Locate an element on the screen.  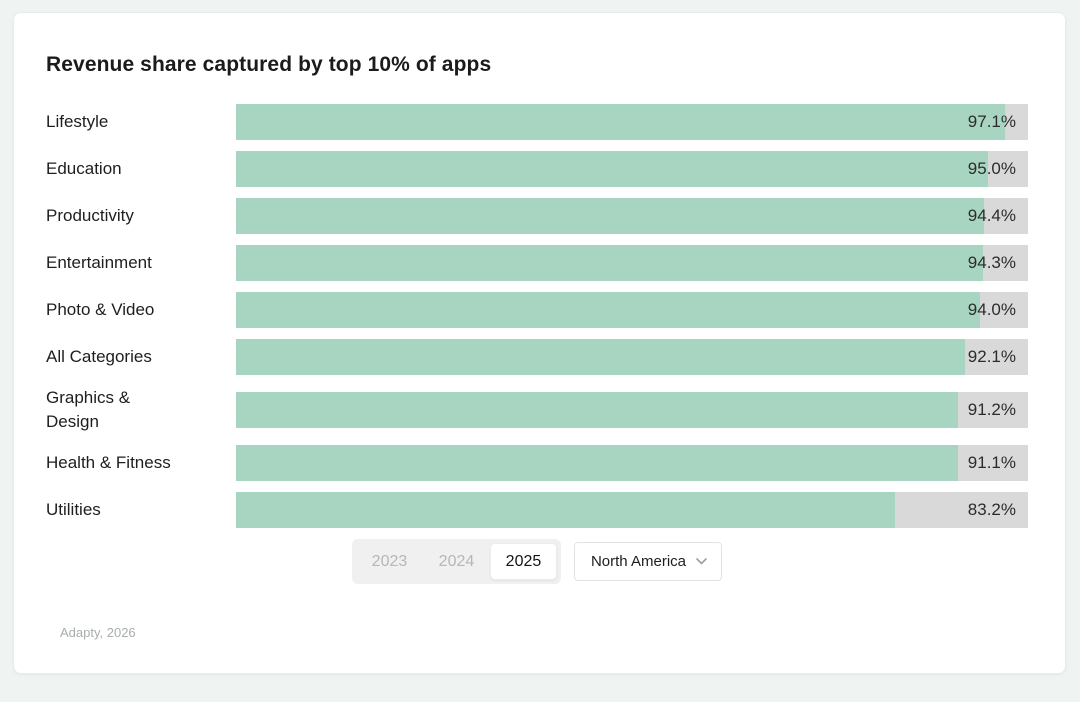
bar-row: Productivity 94.4% is located at coordinates (537, 216).